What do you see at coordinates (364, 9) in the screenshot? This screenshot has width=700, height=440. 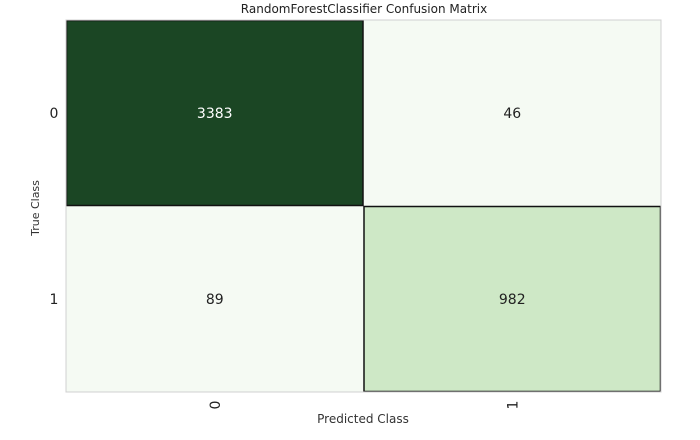 I see `chart-title: RandomForestClassifier Confusion Matrix` at bounding box center [364, 9].